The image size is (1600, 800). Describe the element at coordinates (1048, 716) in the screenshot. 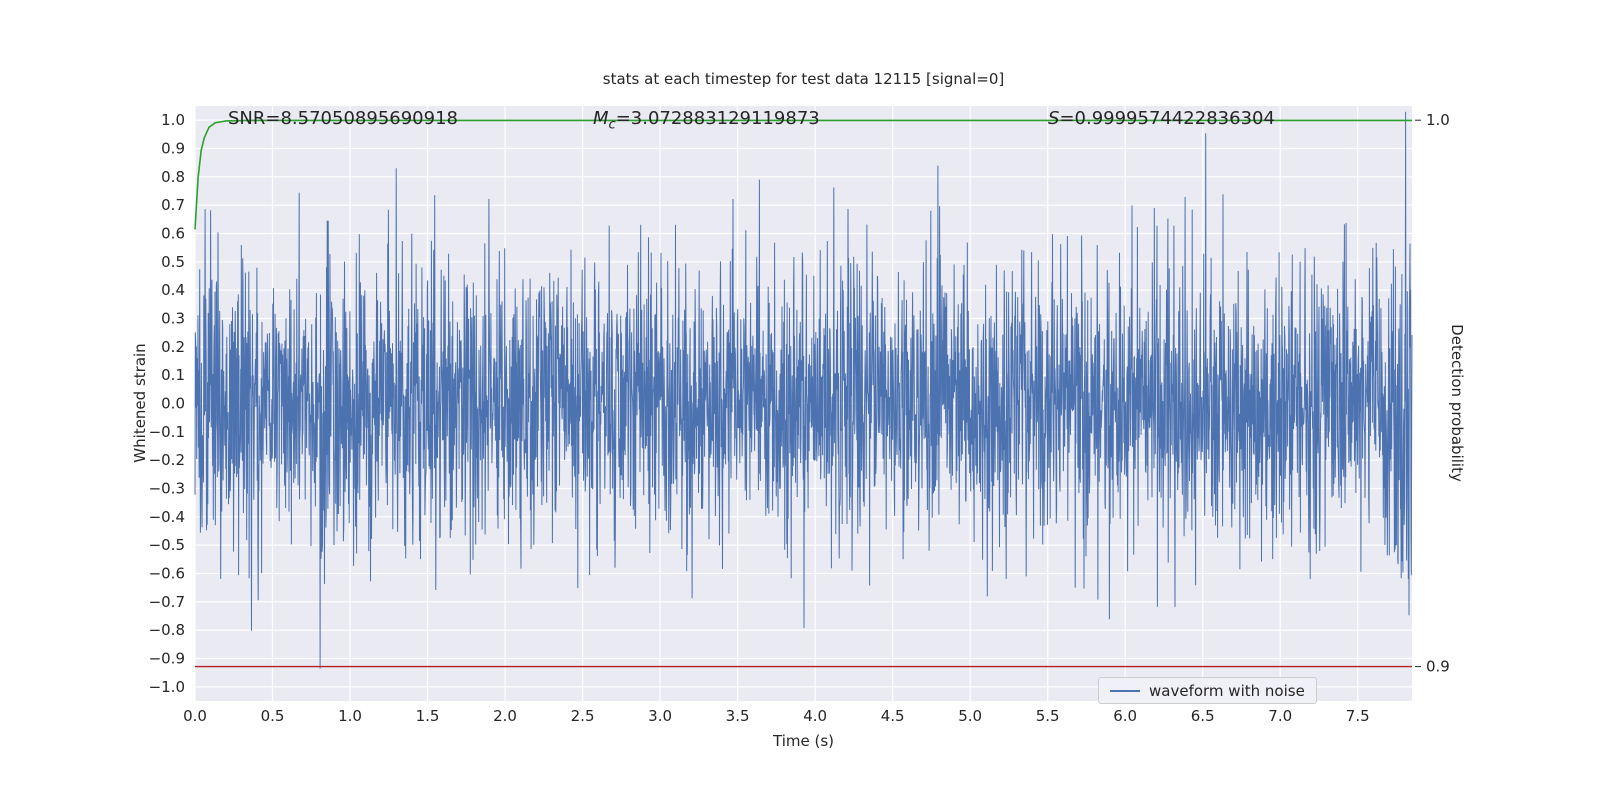

I see `x-tick-label: 5.5` at that location.